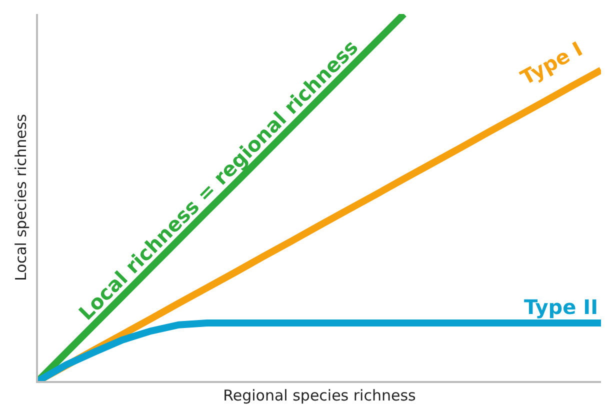 The image size is (605, 418). What do you see at coordinates (319, 395) in the screenshot?
I see `x-axis-title: Regional species richness` at bounding box center [319, 395].